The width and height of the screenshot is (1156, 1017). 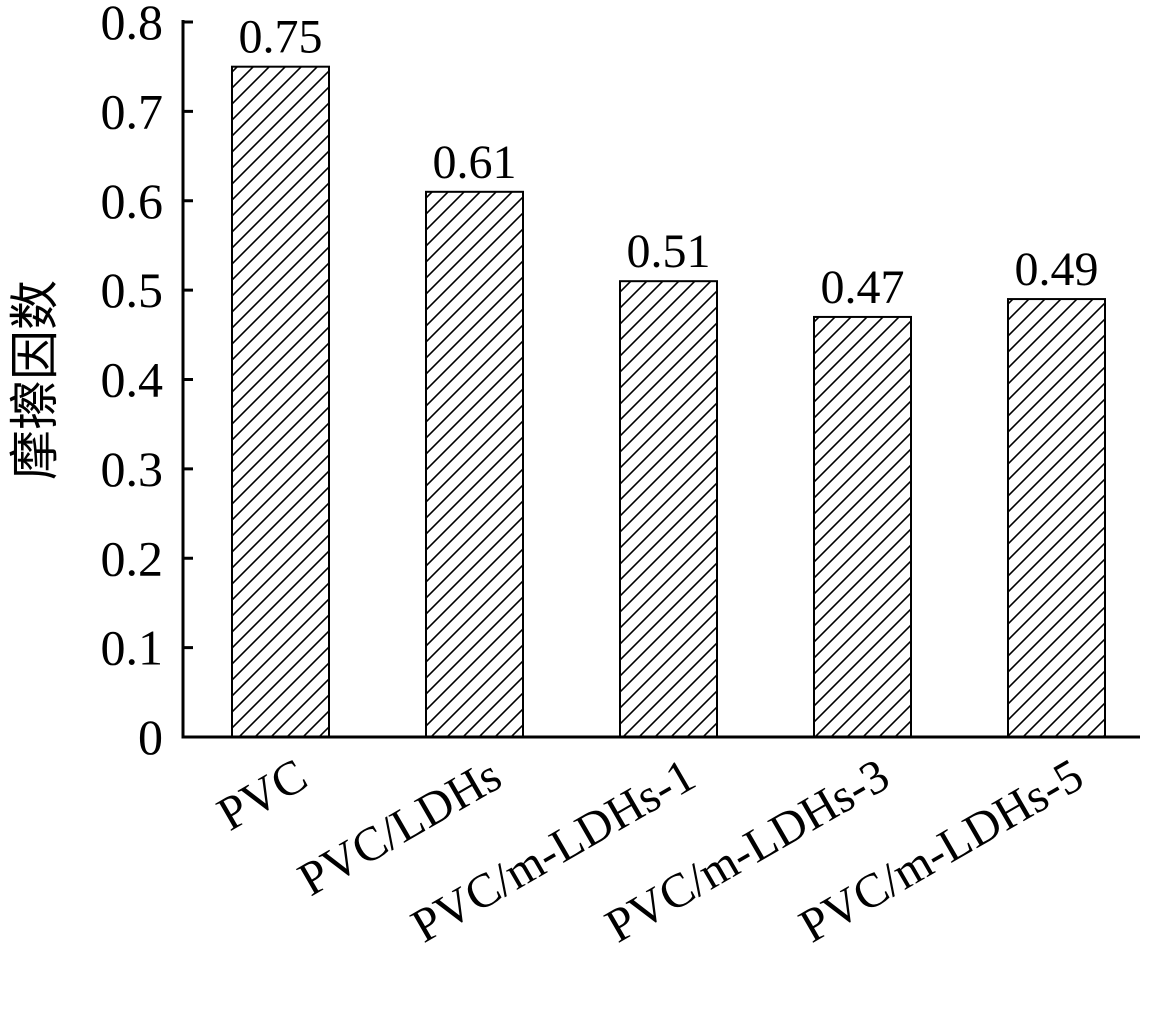 What do you see at coordinates (132, 648) in the screenshot?
I see `y-tick-label-1: 0.1` at bounding box center [132, 648].